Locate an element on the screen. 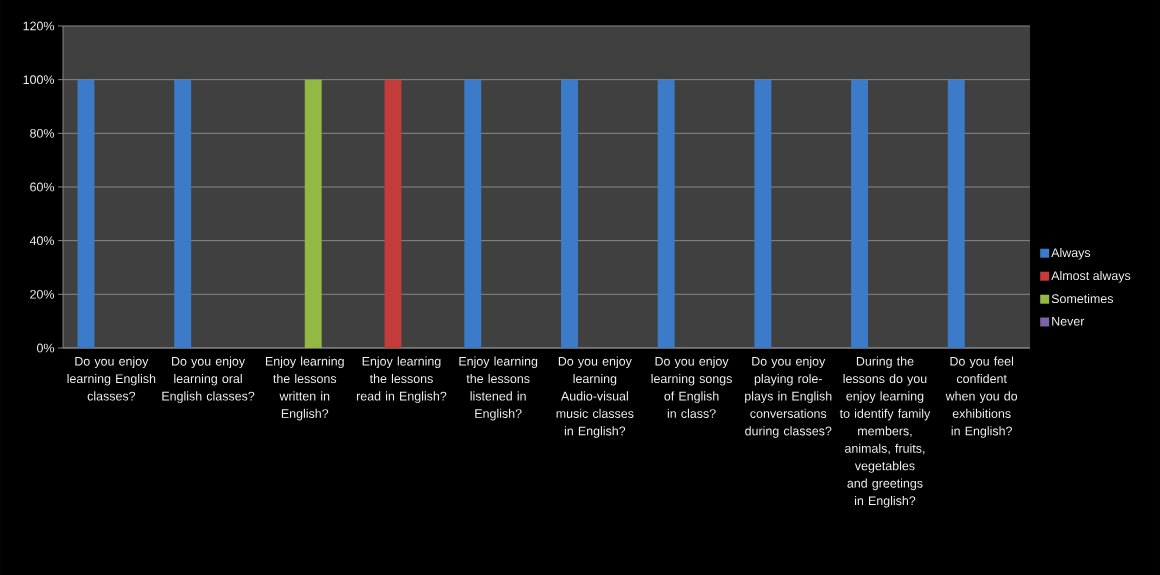 Image resolution: width=1160 pixels, height=575 pixels. y-tick-label: 0% is located at coordinates (45, 348).